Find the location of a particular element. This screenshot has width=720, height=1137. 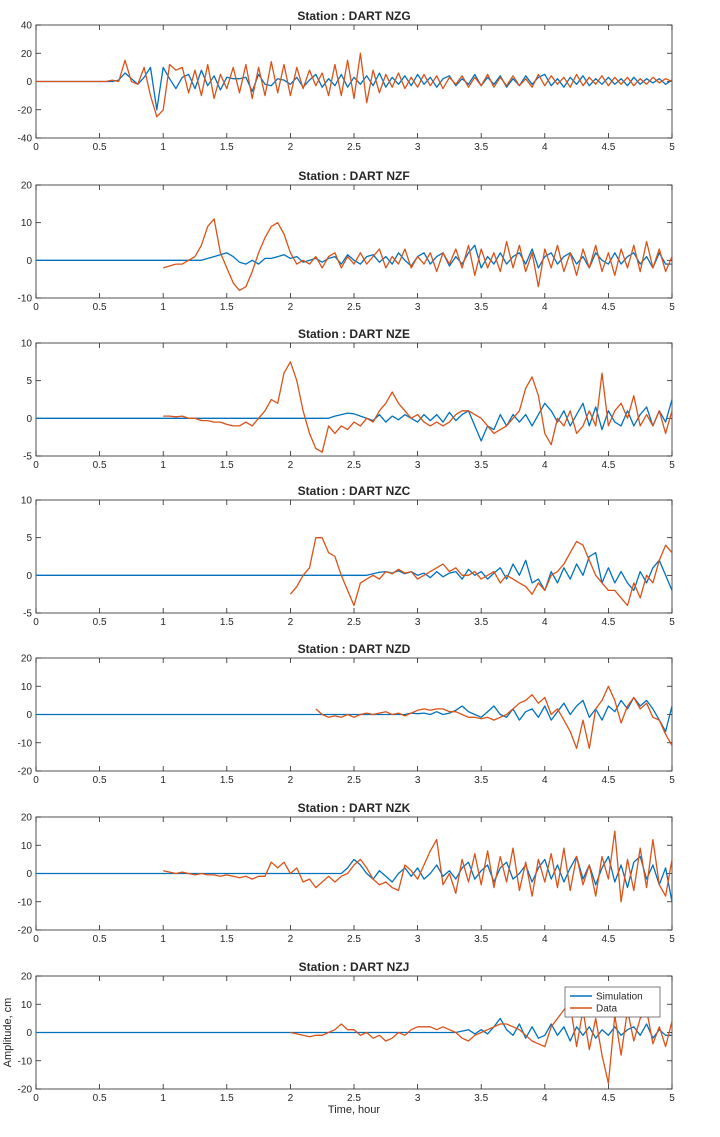

subplot-title: Station : DART NZD is located at coordinates (354, 649).